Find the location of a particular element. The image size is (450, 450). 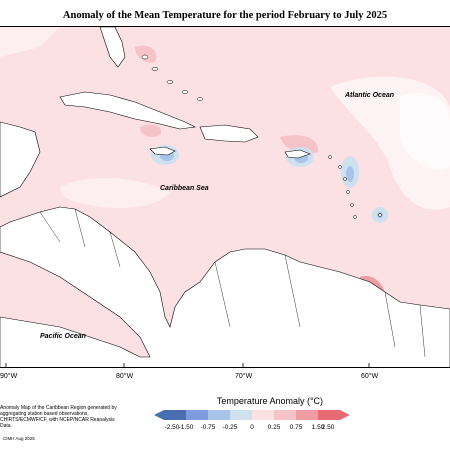

zero-anomaly-area is located at coordinates (425, 131).